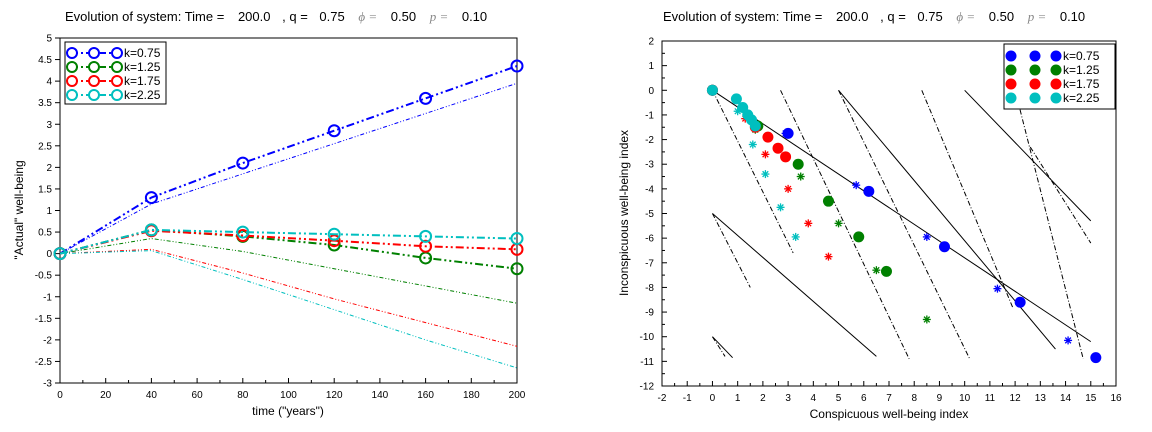  Describe the element at coordinates (45, 60) in the screenshot. I see `y-tick-label: 4.5` at that location.